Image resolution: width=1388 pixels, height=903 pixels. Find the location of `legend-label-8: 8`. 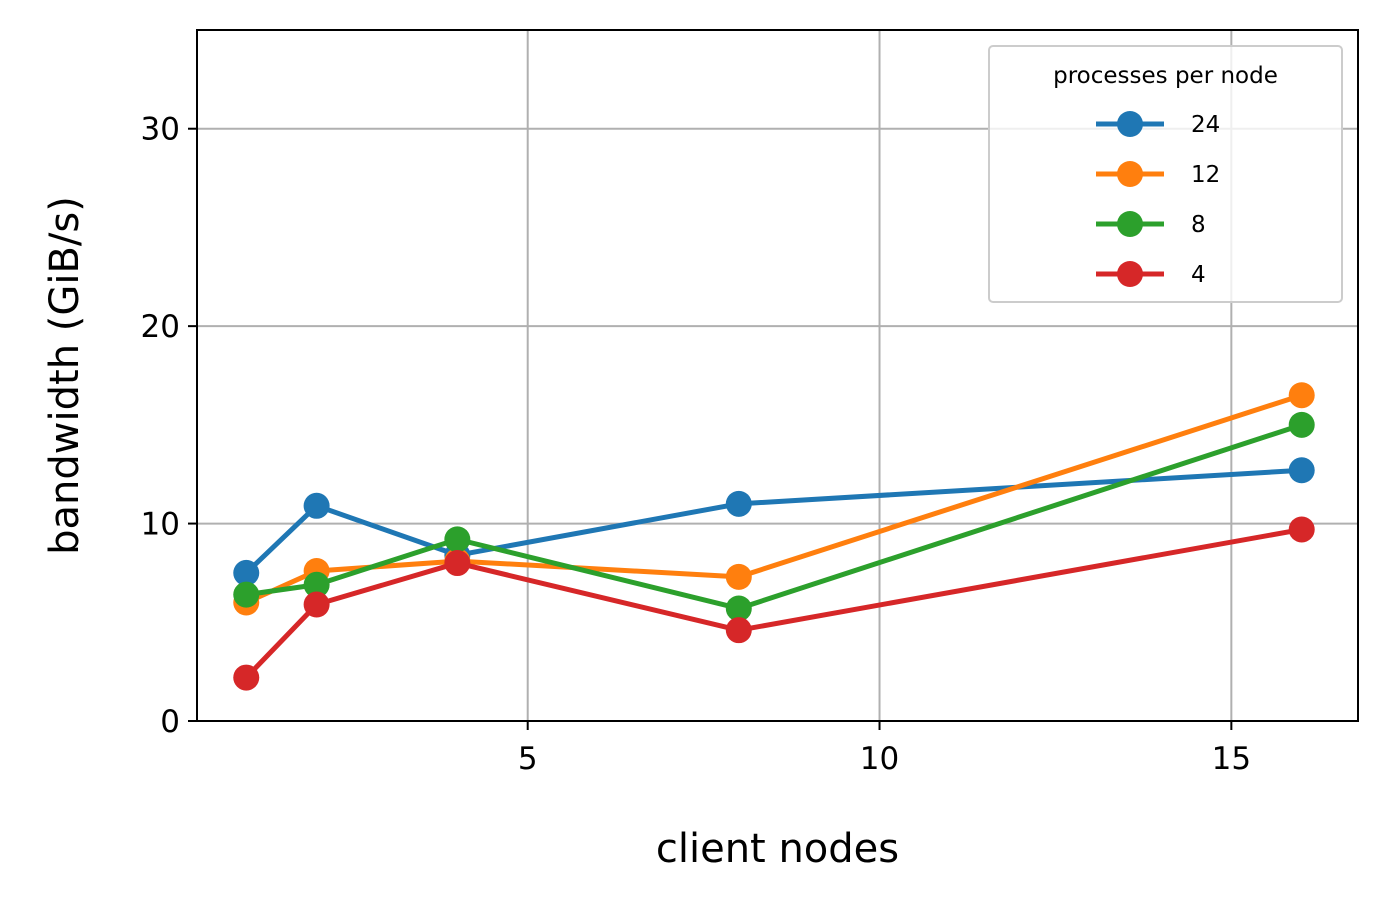

legend-label-8: 8 is located at coordinates (1198, 225).